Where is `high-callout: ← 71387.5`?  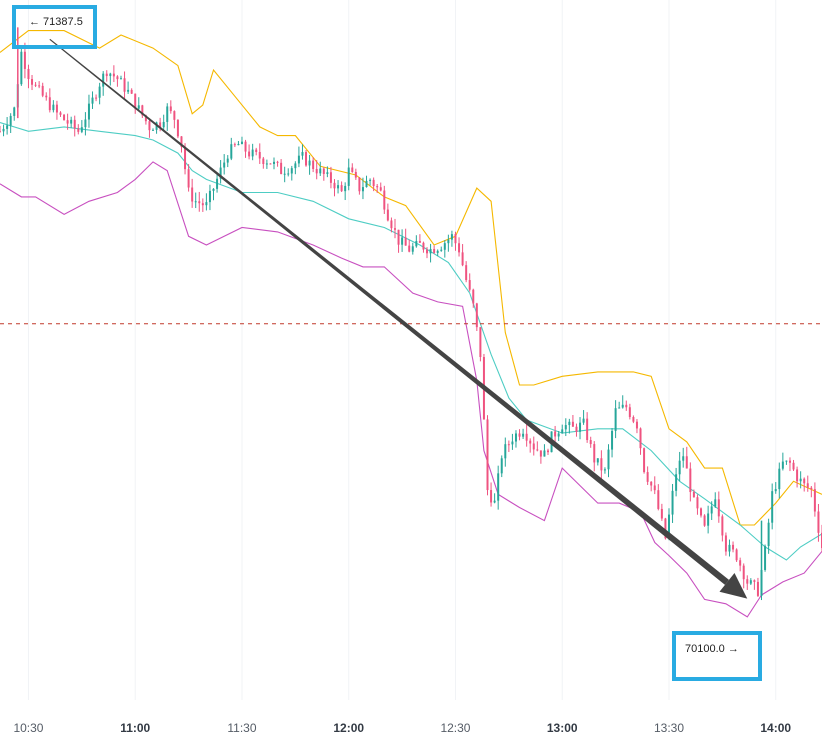 high-callout: ← 71387.5 is located at coordinates (54, 27).